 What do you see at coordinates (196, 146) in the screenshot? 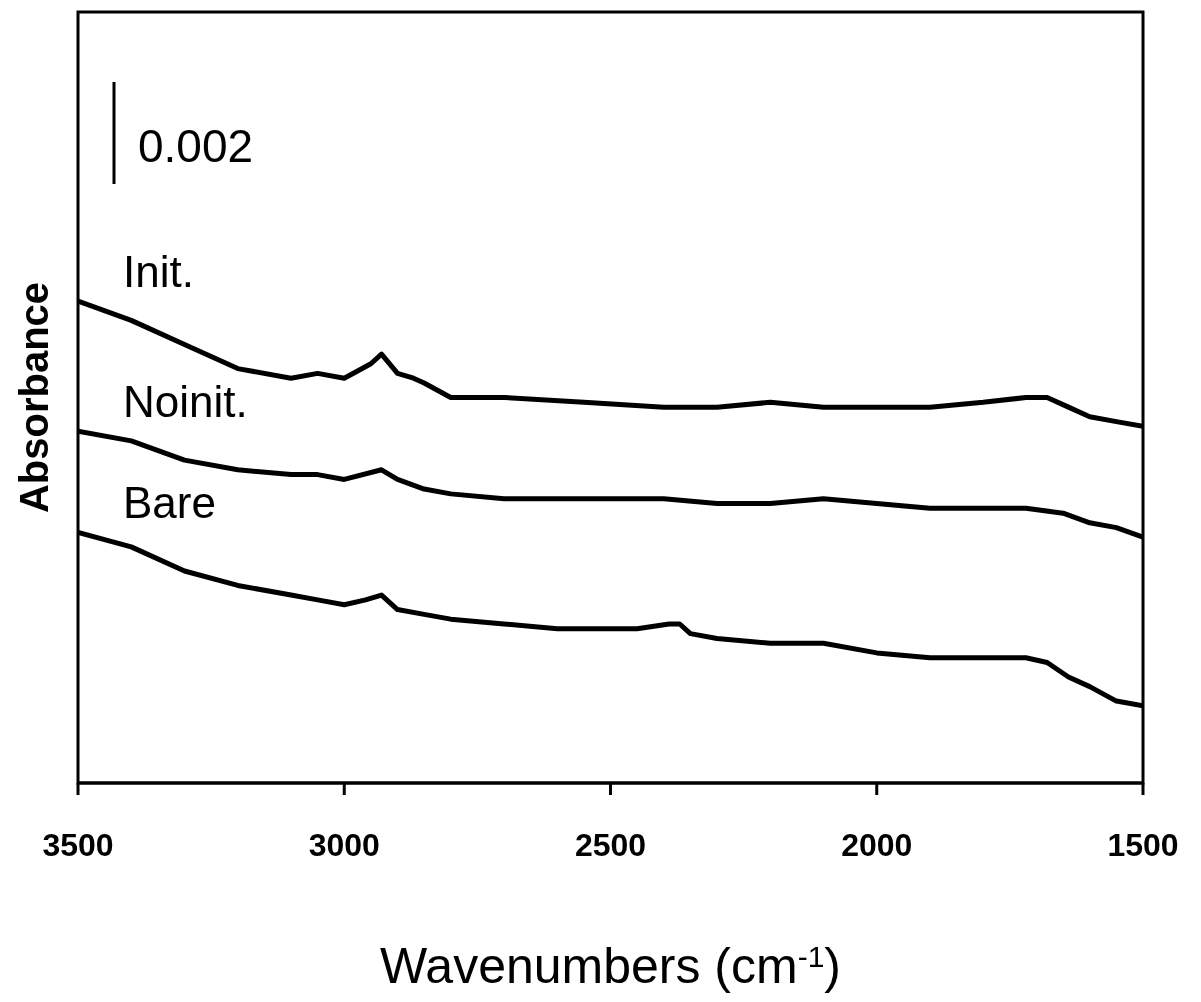
I see `text: 0.002` at bounding box center [196, 146].